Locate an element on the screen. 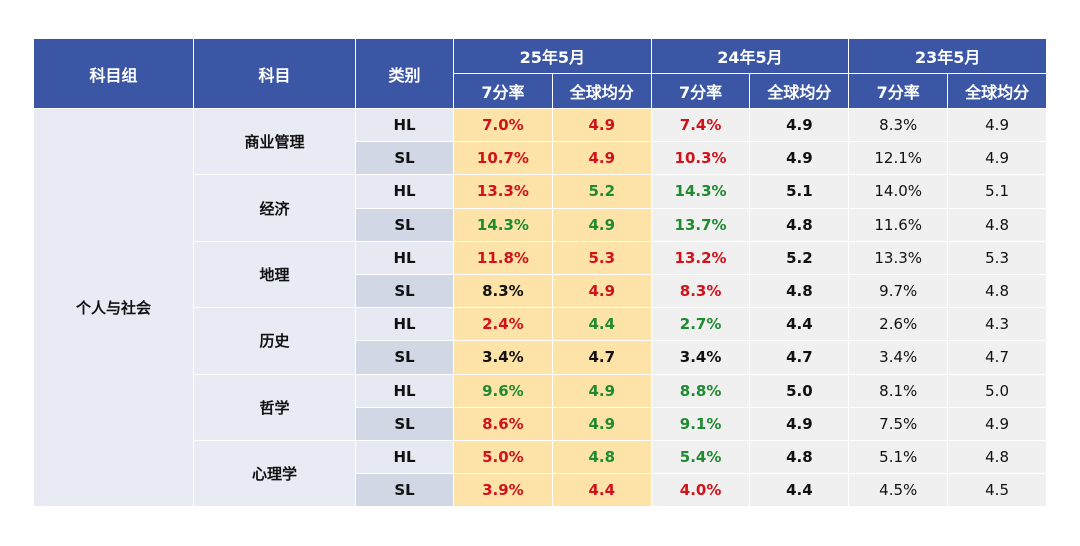  group-cell: 个人与社会 is located at coordinates (113, 307).